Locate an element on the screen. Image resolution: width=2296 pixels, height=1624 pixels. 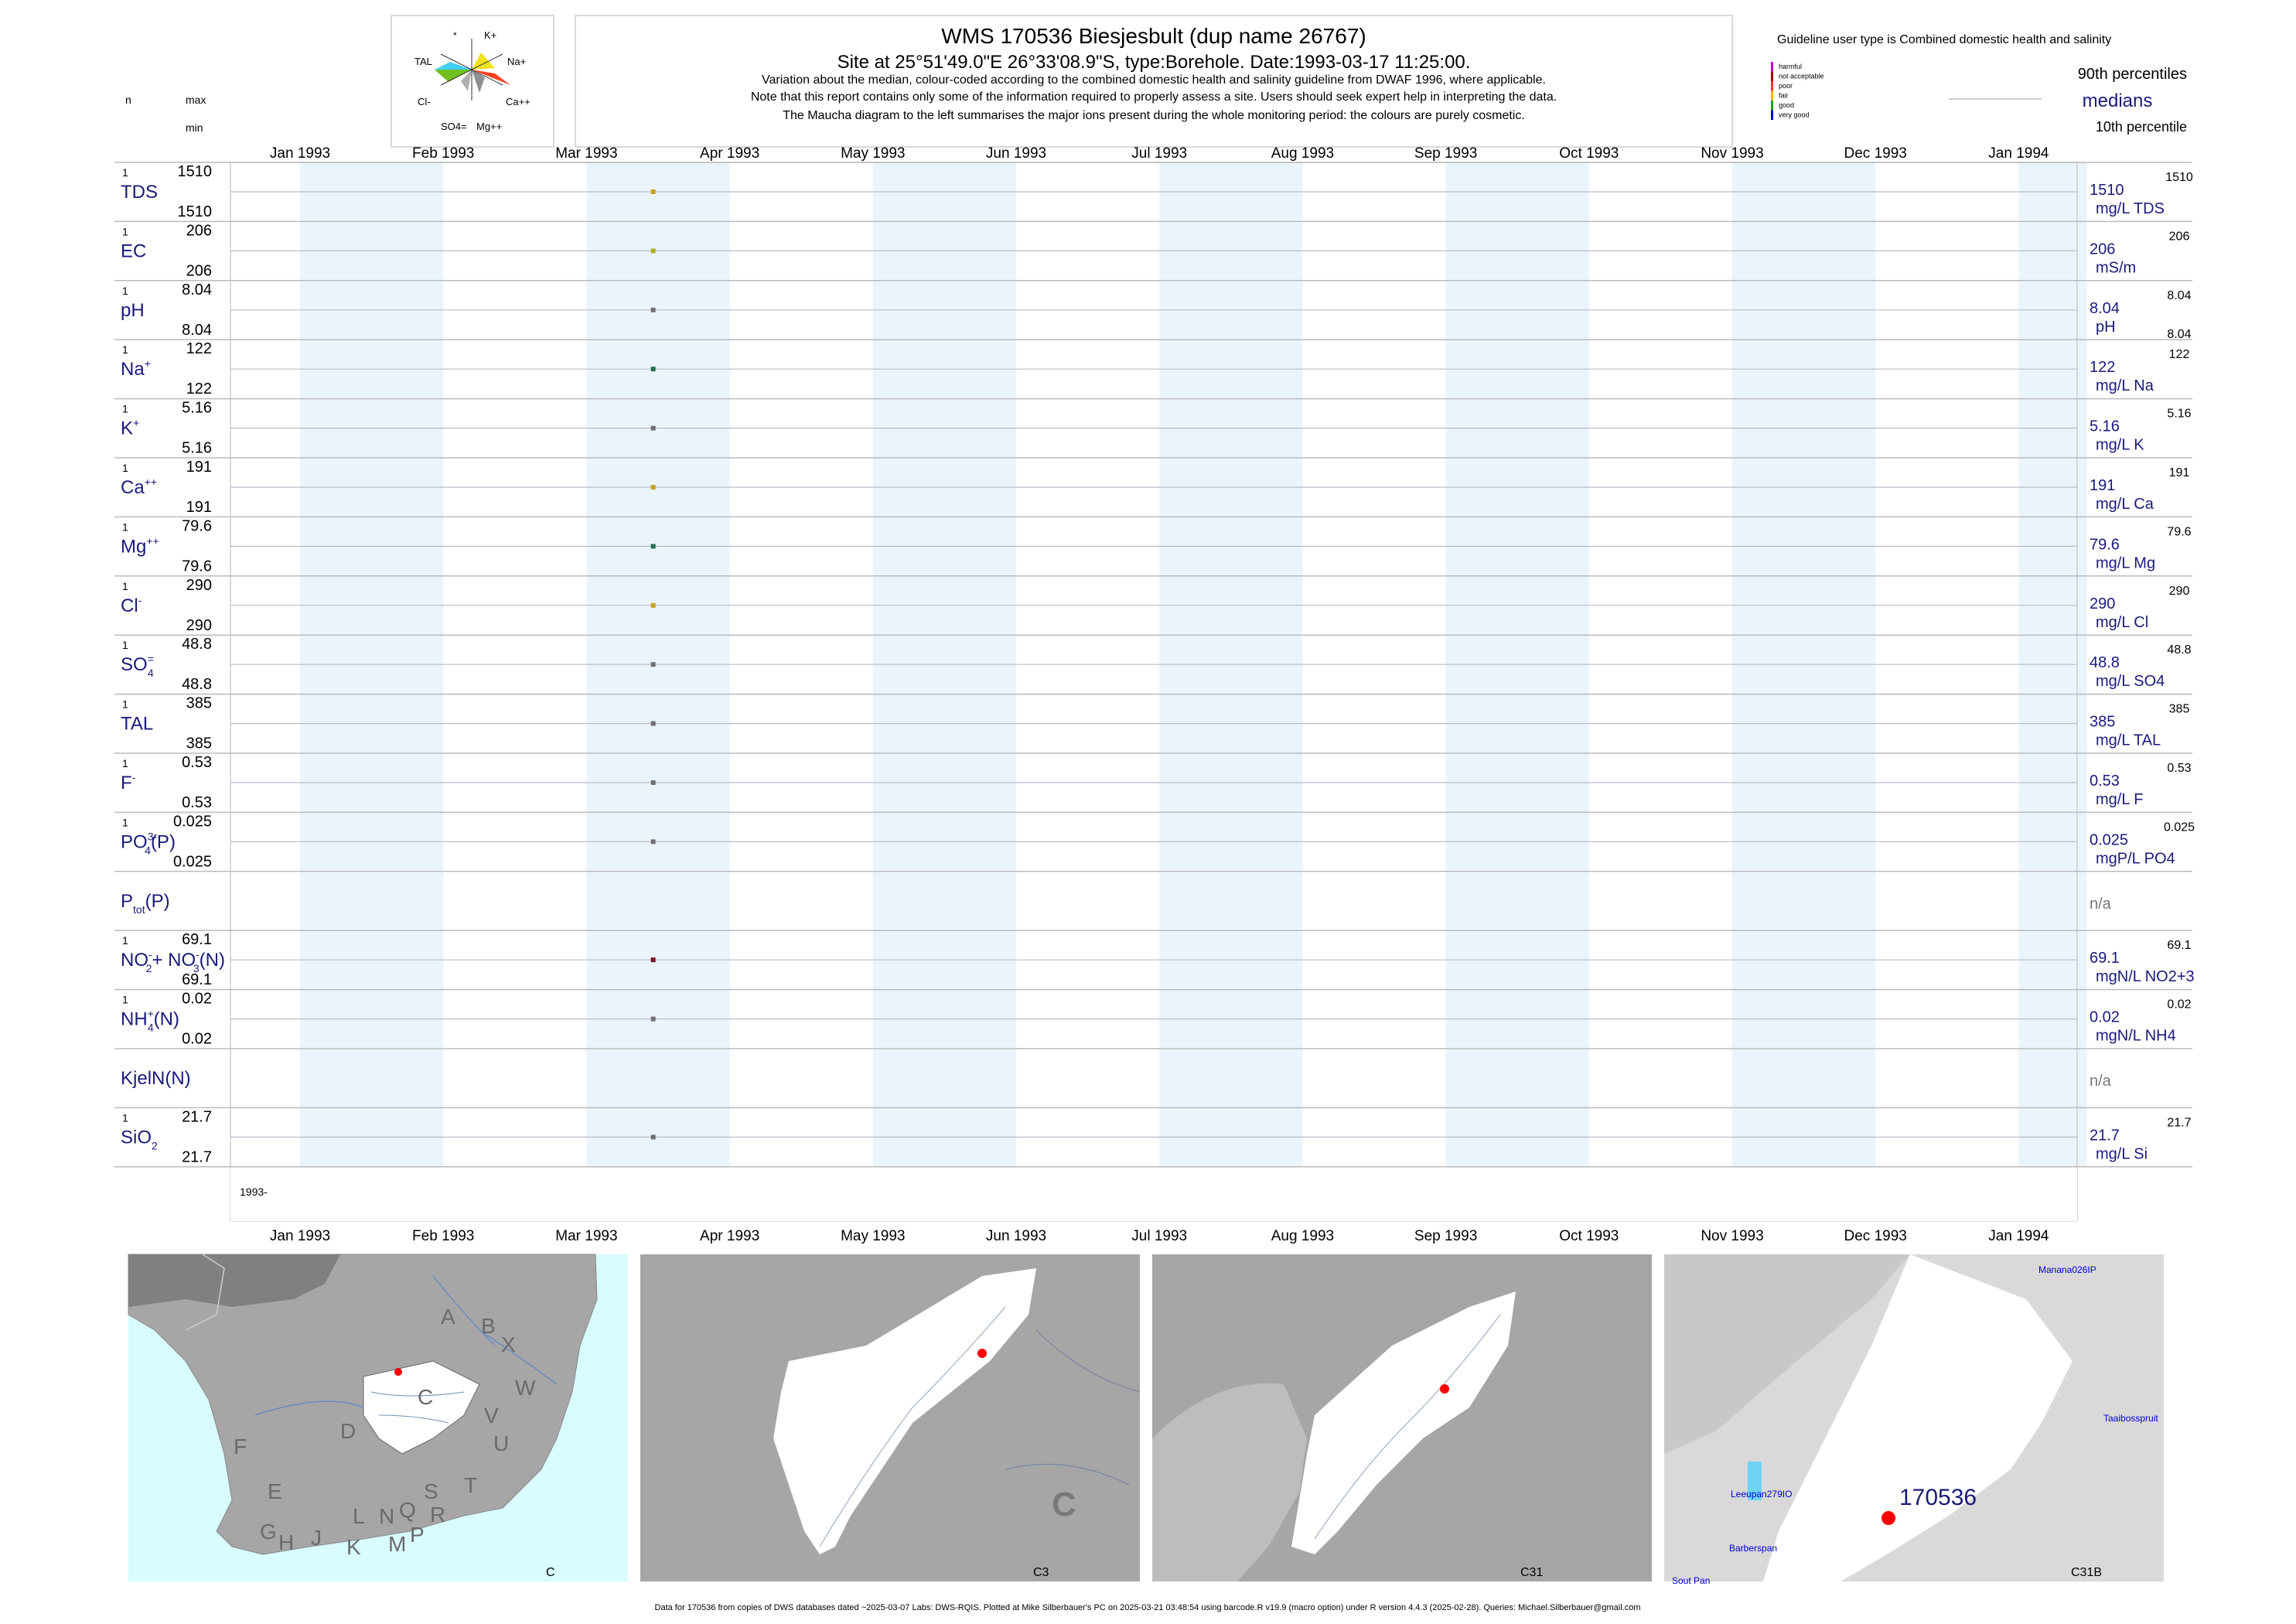
x-tick-bottom-7: Aug 1993 is located at coordinates (1302, 1236).